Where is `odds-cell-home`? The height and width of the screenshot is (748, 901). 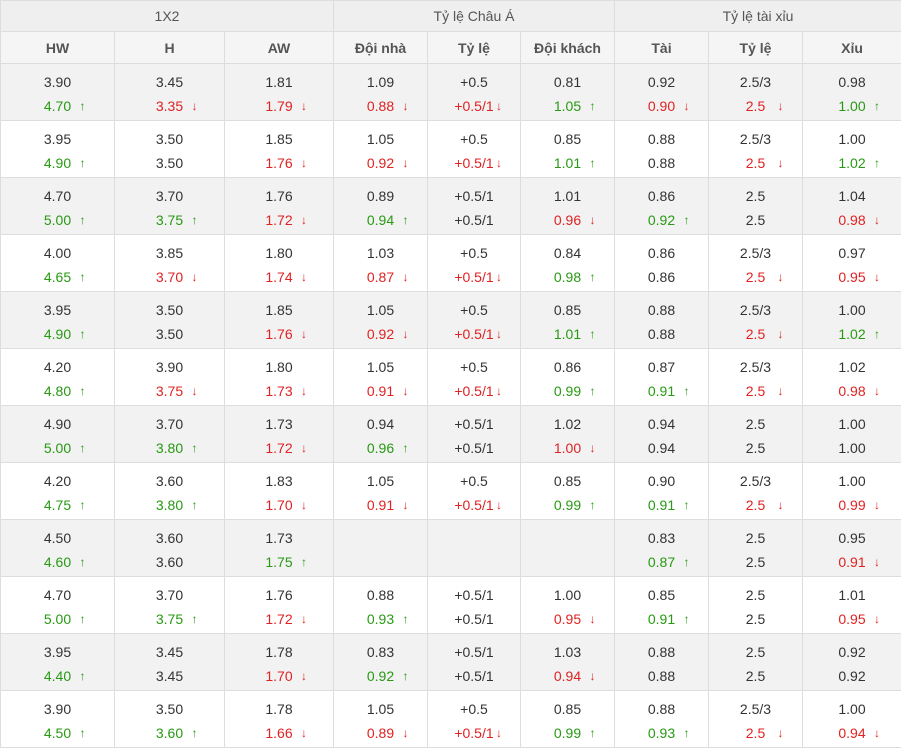 odds-cell-home is located at coordinates (381, 548).